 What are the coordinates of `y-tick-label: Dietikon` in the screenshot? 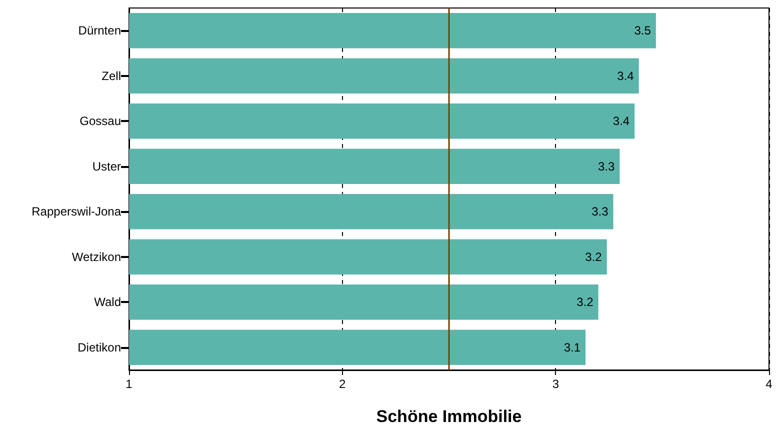 It's located at (99, 347).